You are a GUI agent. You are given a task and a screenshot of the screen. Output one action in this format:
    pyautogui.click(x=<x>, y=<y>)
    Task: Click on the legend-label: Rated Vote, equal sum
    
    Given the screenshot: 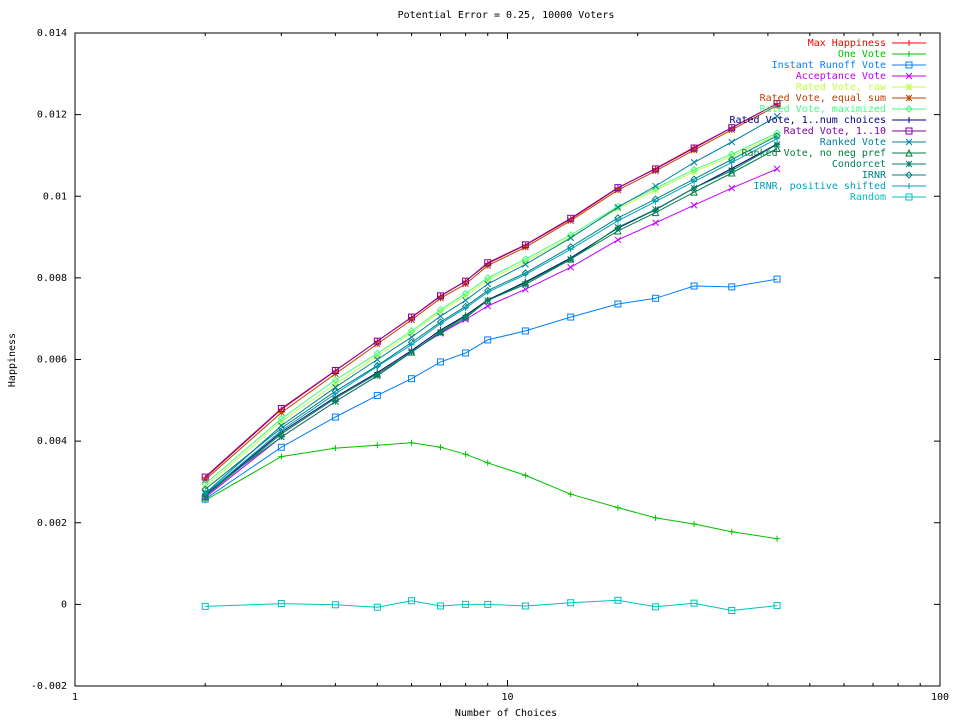 What is the action you would take?
    pyautogui.click(x=823, y=98)
    